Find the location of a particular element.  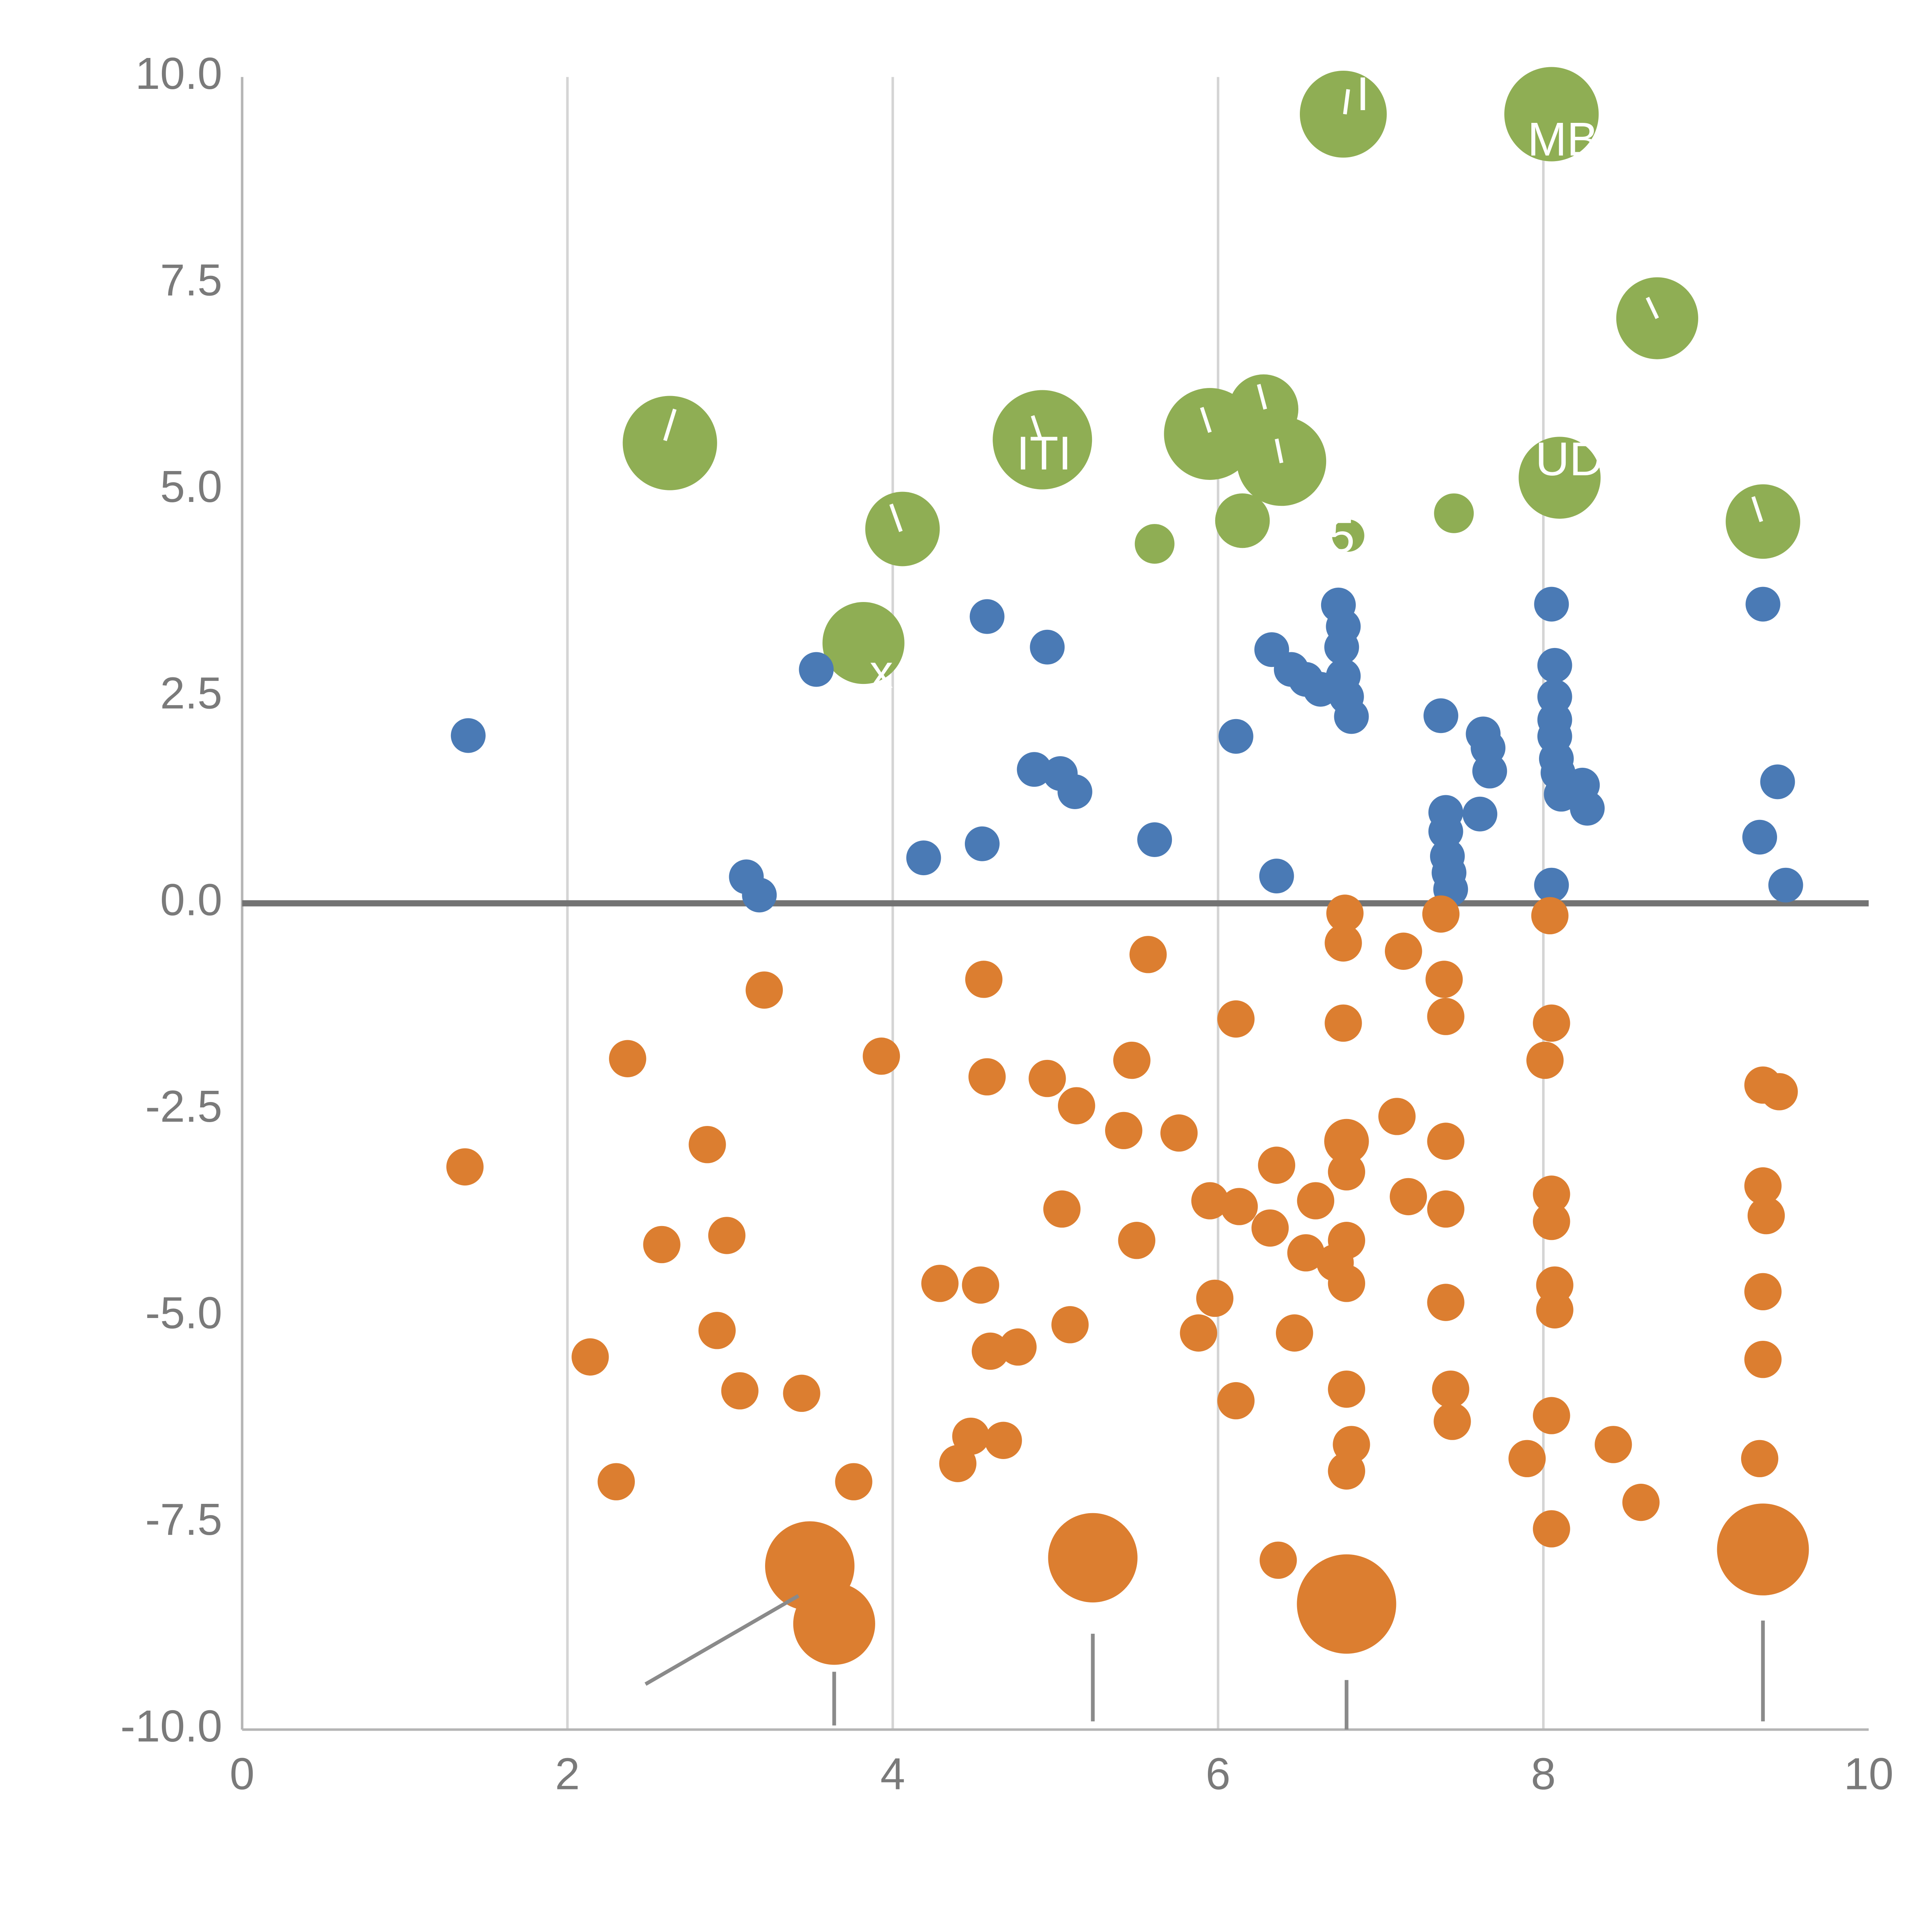

x-tick-label: 6 is located at coordinates (1218, 1773).